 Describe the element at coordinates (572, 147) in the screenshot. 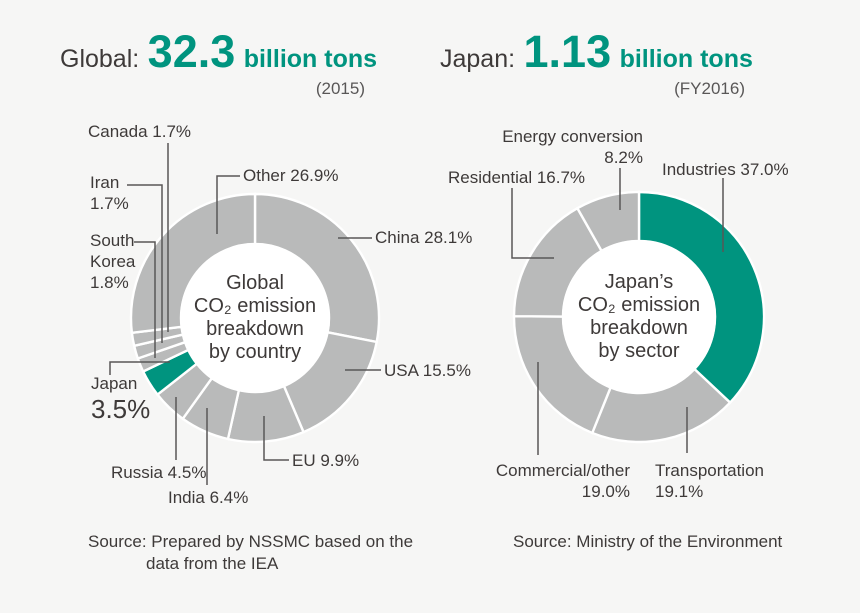

I see `slice-label-japan-energy-conversion: Energy conversion 8.2%` at that location.